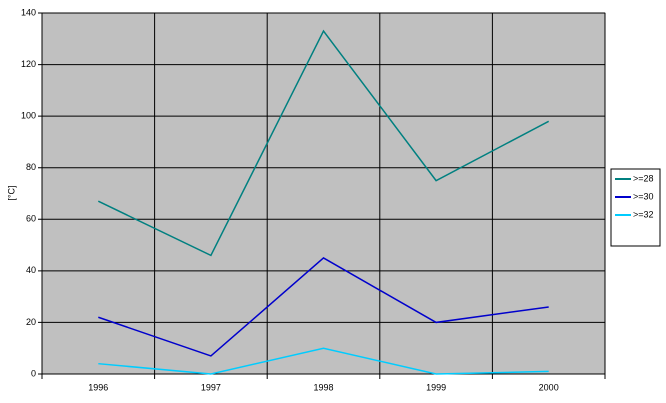 This screenshot has width=666, height=403. I want to click on x-tick-label: 1998, so click(323, 387).